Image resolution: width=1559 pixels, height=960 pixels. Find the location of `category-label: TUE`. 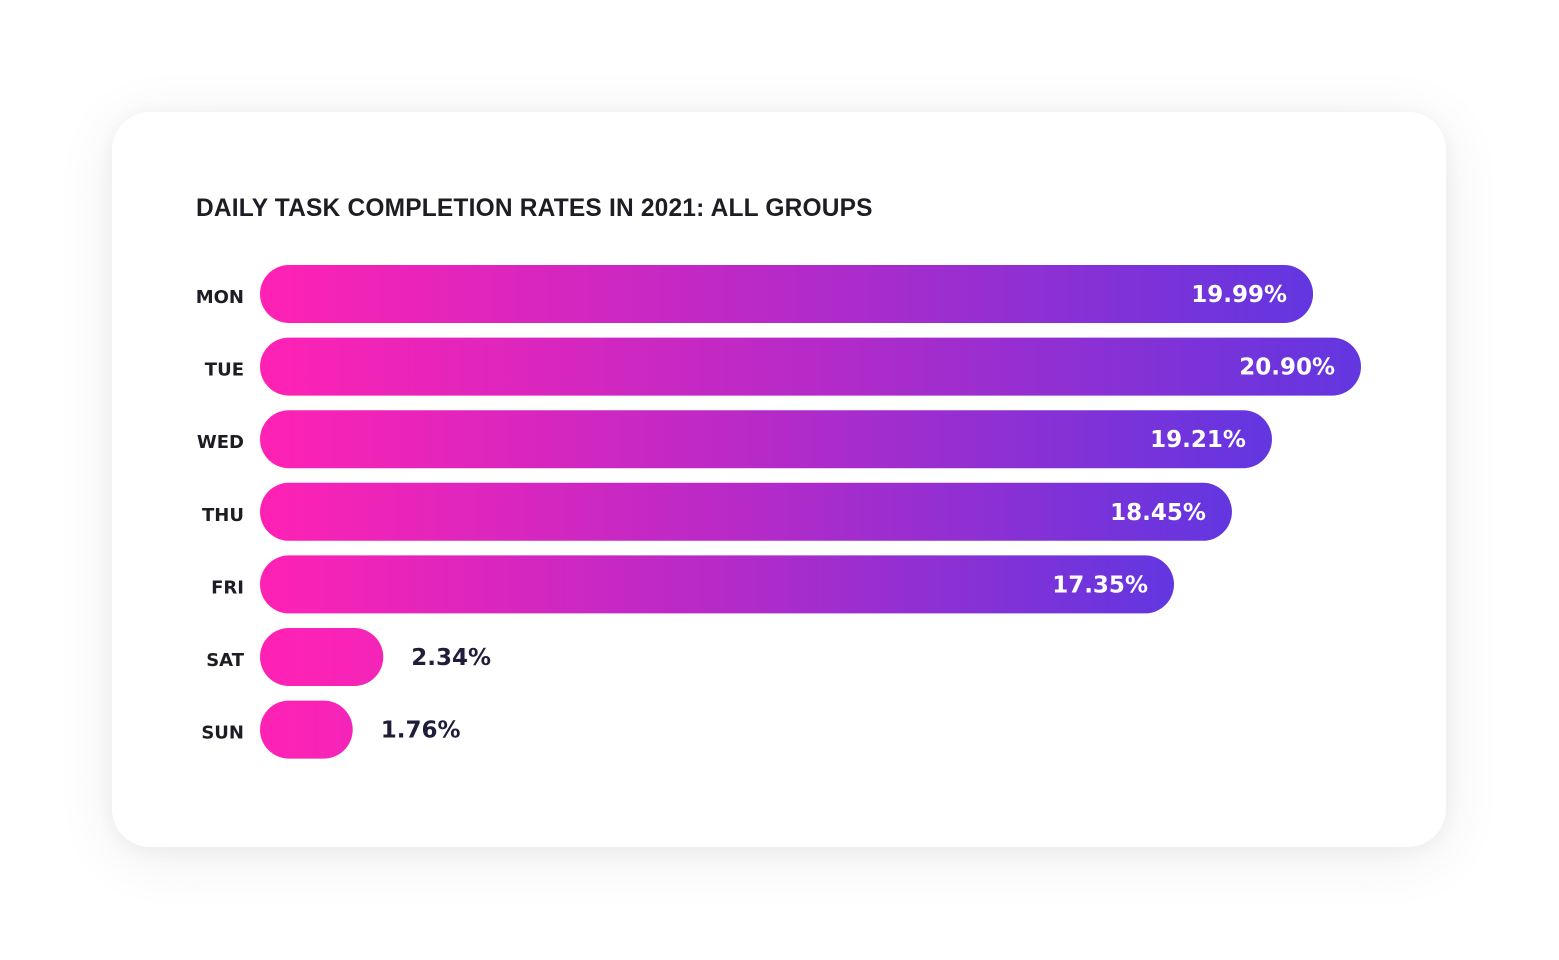

category-label: TUE is located at coordinates (224, 370).